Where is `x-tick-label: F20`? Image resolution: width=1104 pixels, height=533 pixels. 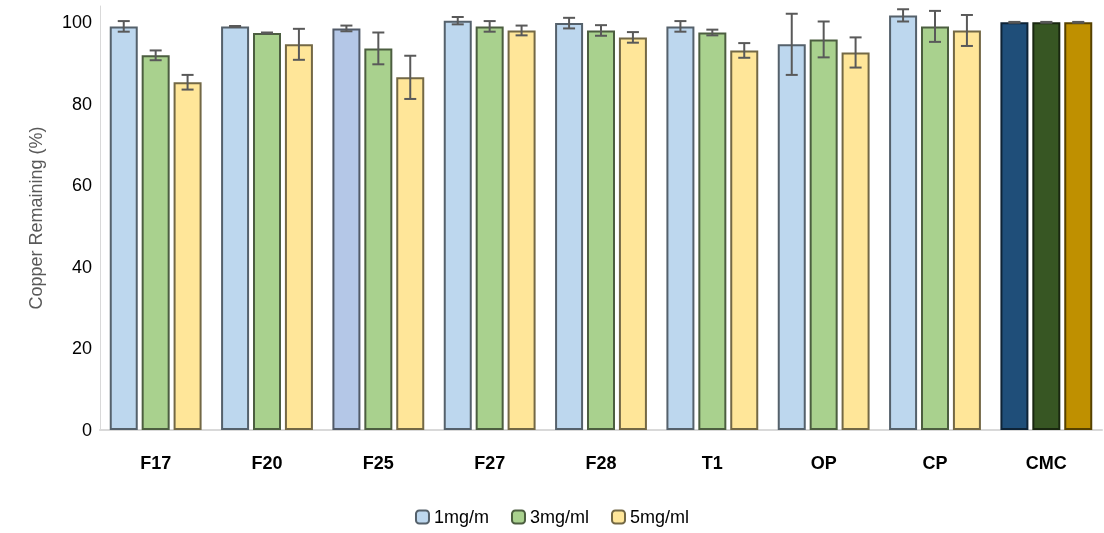 x-tick-label: F20 is located at coordinates (267, 463).